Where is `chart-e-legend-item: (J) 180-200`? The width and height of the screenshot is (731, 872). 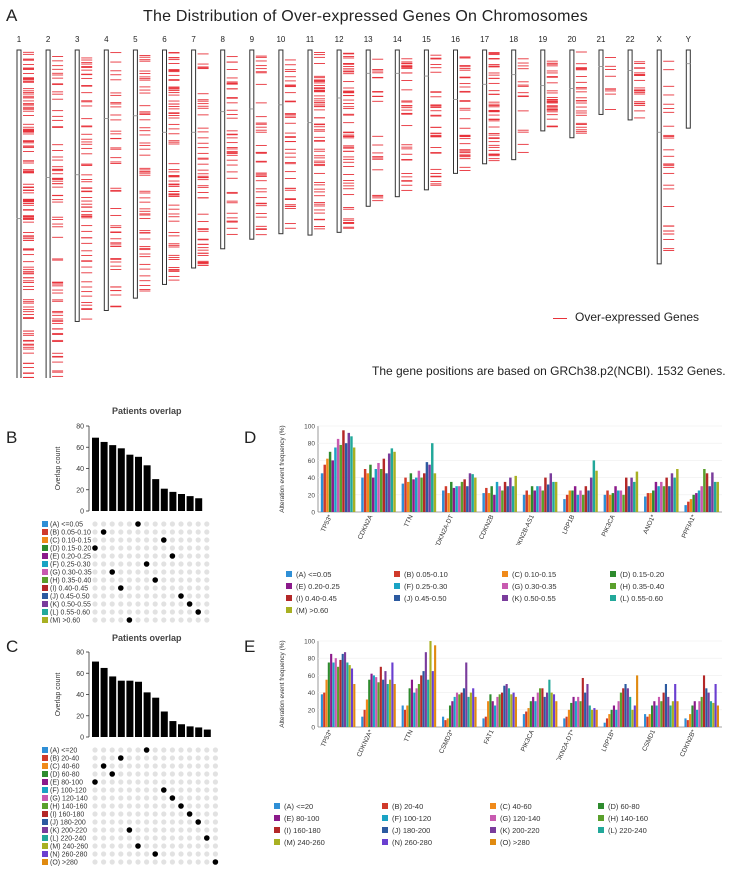 chart-e-legend-item: (J) 180-200 is located at coordinates (406, 829).